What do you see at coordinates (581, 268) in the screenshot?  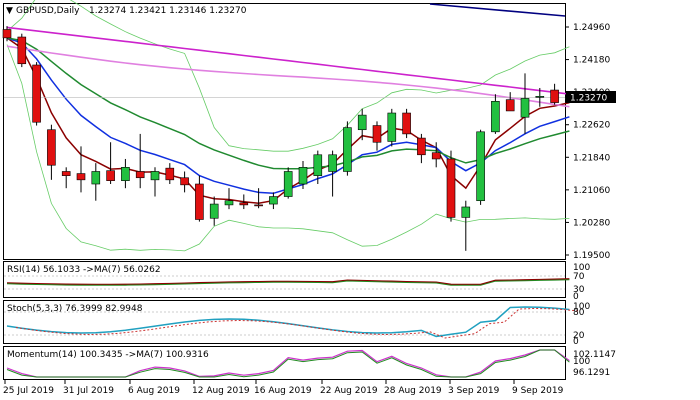 I see `rsi-level-label: 100` at bounding box center [581, 268].